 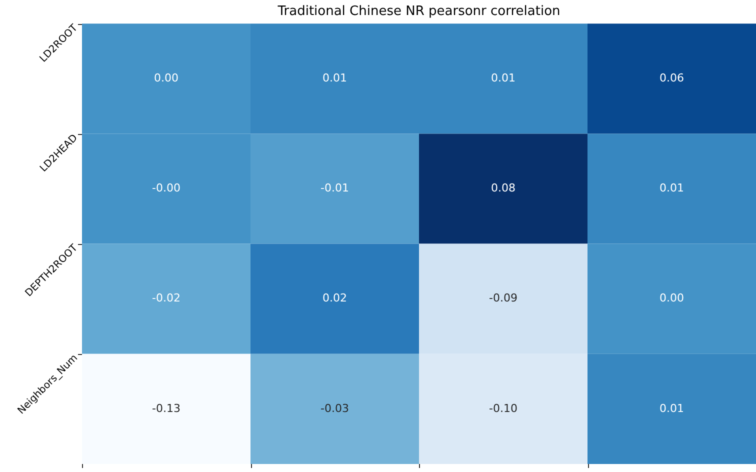 I want to click on data-label: -0.01, so click(x=334, y=188).